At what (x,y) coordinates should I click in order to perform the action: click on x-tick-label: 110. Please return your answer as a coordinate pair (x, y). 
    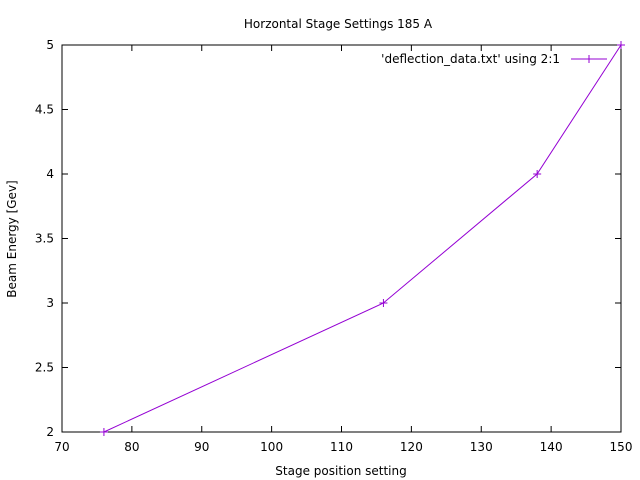
    Looking at the image, I should click on (341, 447).